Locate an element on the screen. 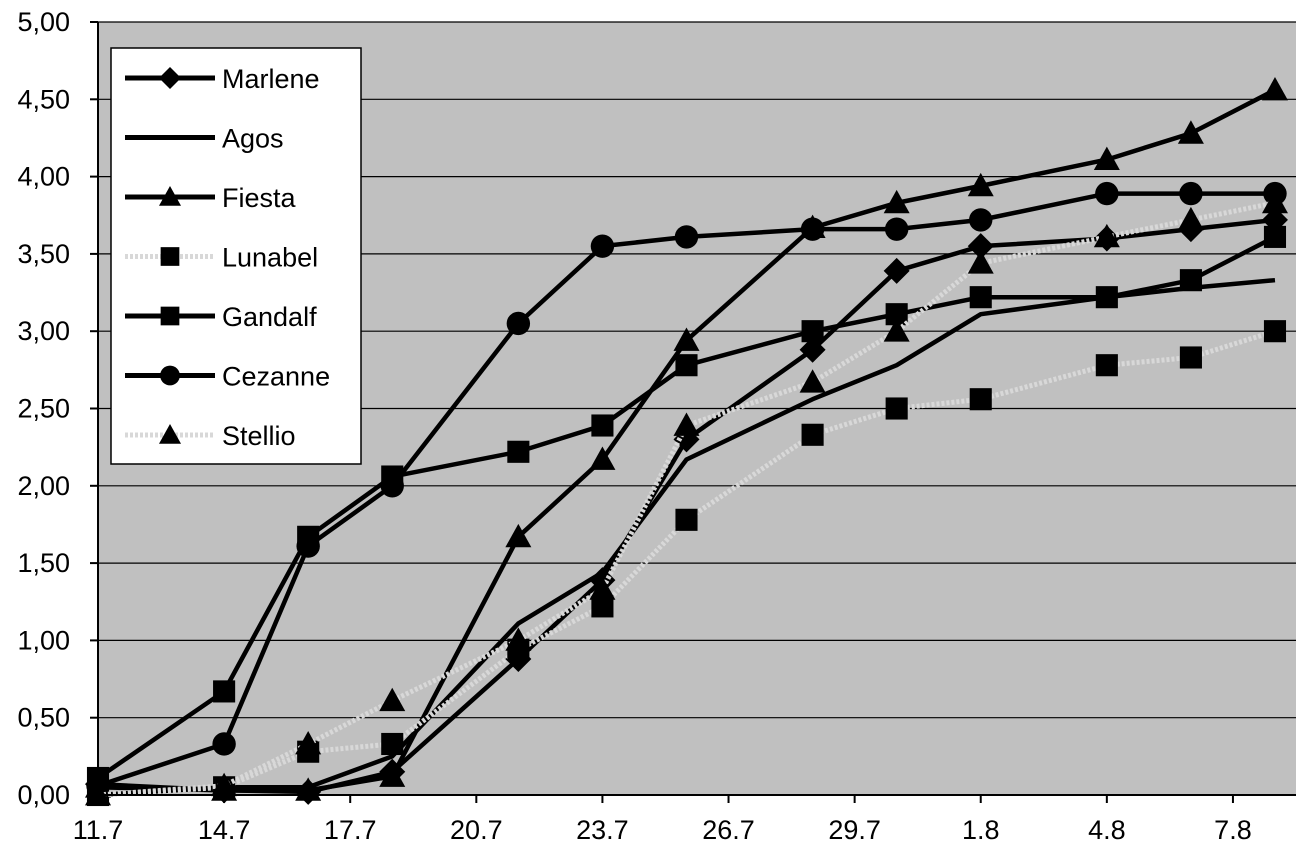  x-tick-label: 20.7 is located at coordinates (476, 830).